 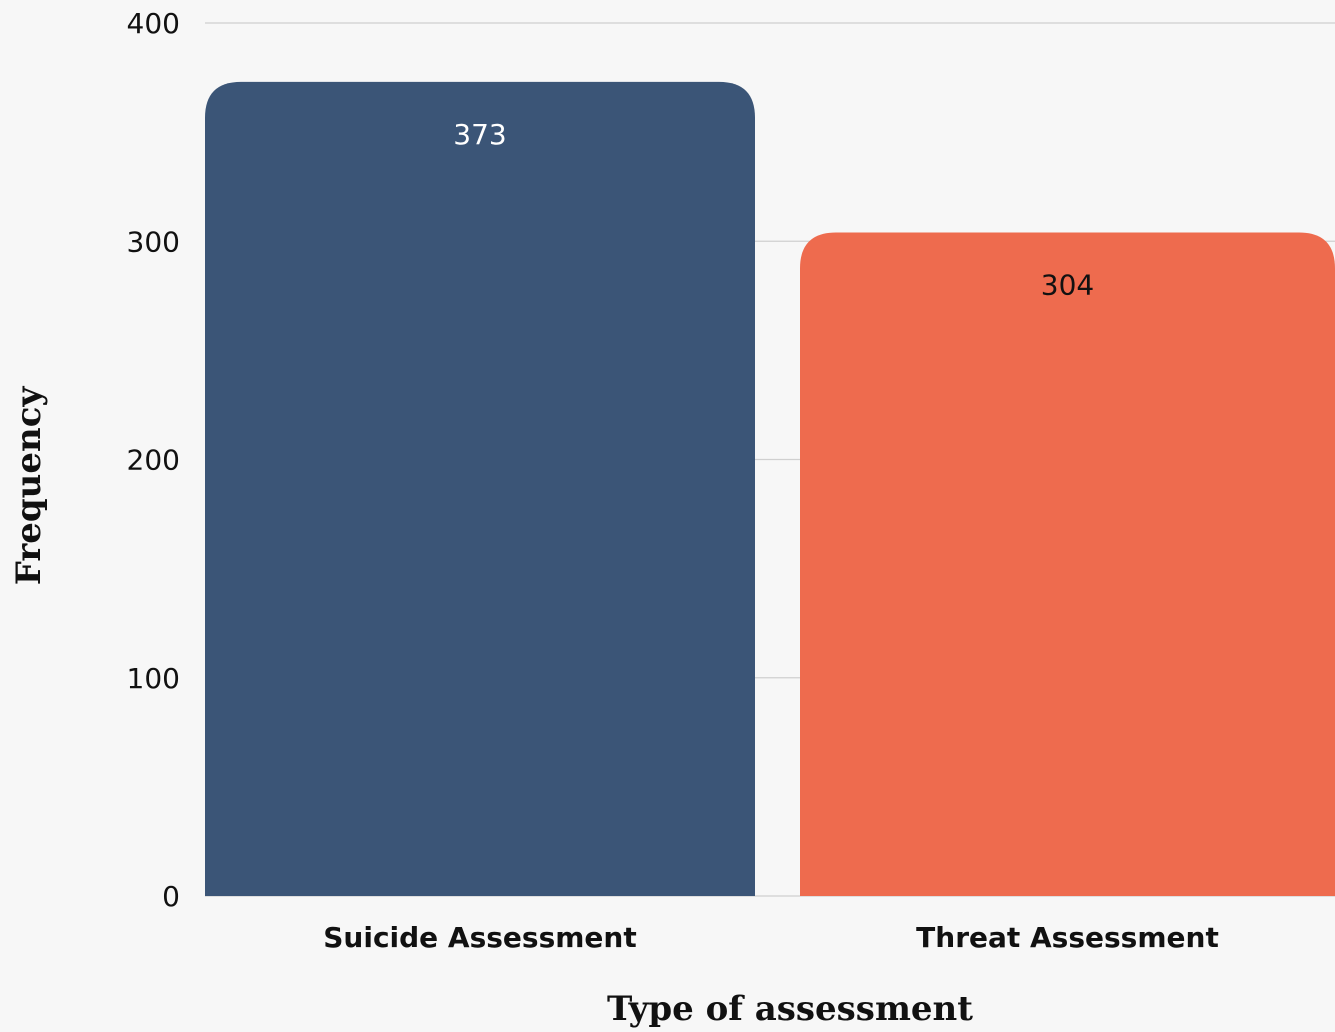 What do you see at coordinates (153, 678) in the screenshot?
I see `y-tick-label: 100` at bounding box center [153, 678].